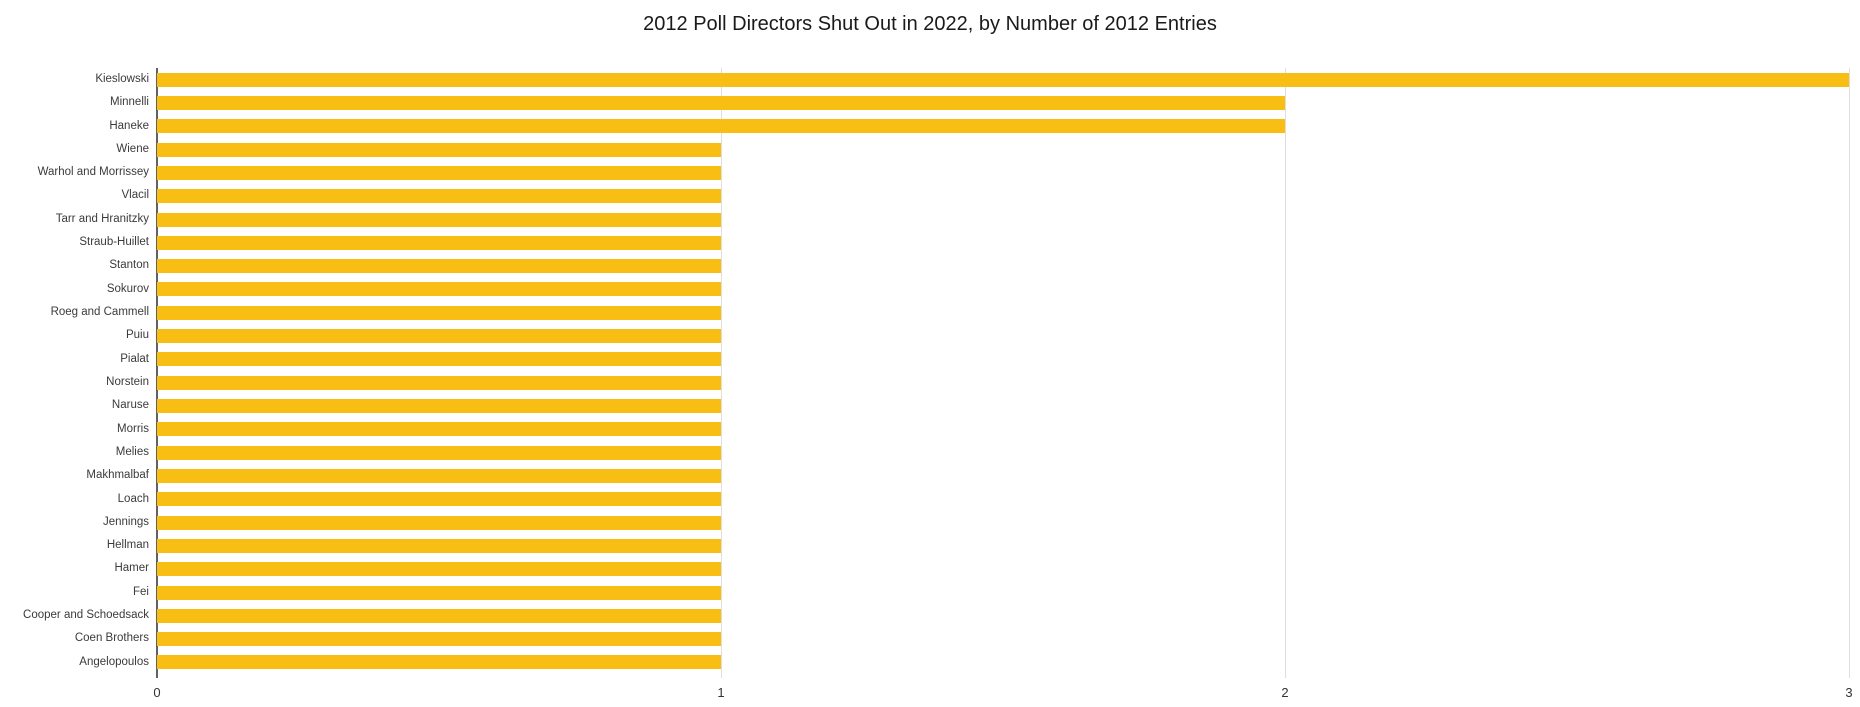 The image size is (1860, 707). What do you see at coordinates (133, 498) in the screenshot?
I see `y-axis-category-label: Loach` at bounding box center [133, 498].